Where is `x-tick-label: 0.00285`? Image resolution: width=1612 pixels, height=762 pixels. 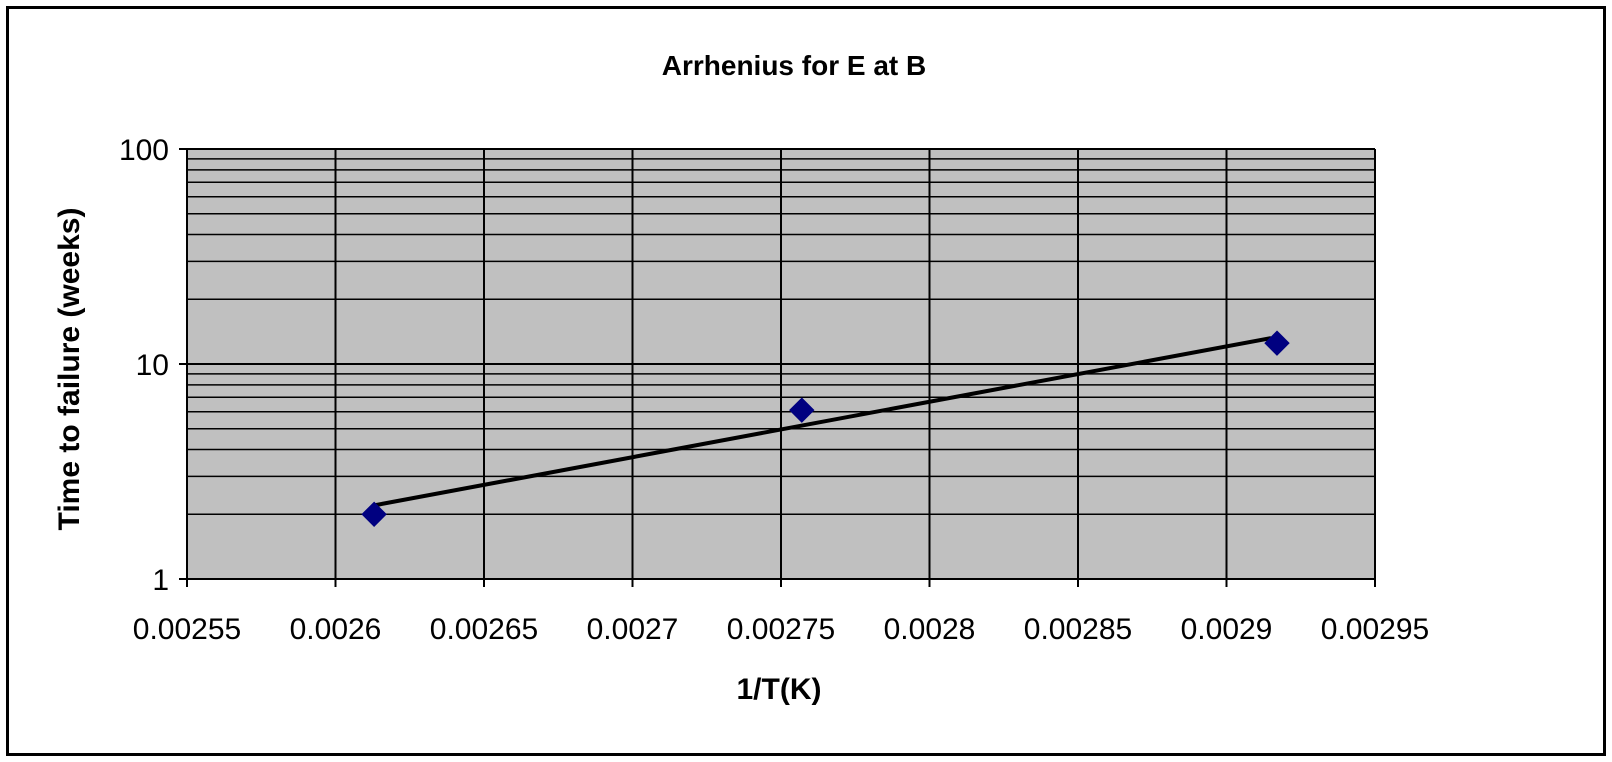
x-tick-label: 0.00285 is located at coordinates (1078, 629).